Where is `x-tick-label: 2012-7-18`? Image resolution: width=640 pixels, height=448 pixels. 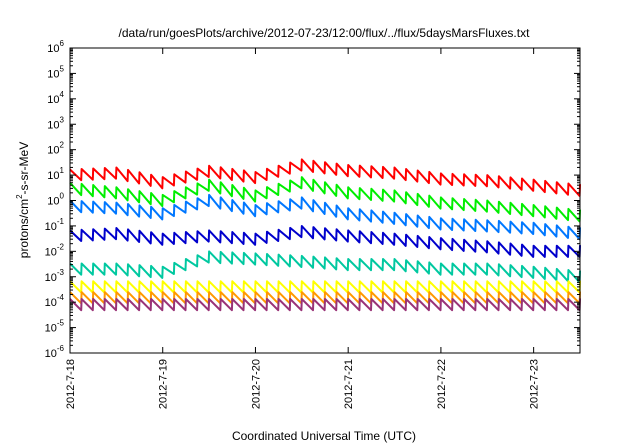
x-tick-label: 2012-7-18 is located at coordinates (71, 384).